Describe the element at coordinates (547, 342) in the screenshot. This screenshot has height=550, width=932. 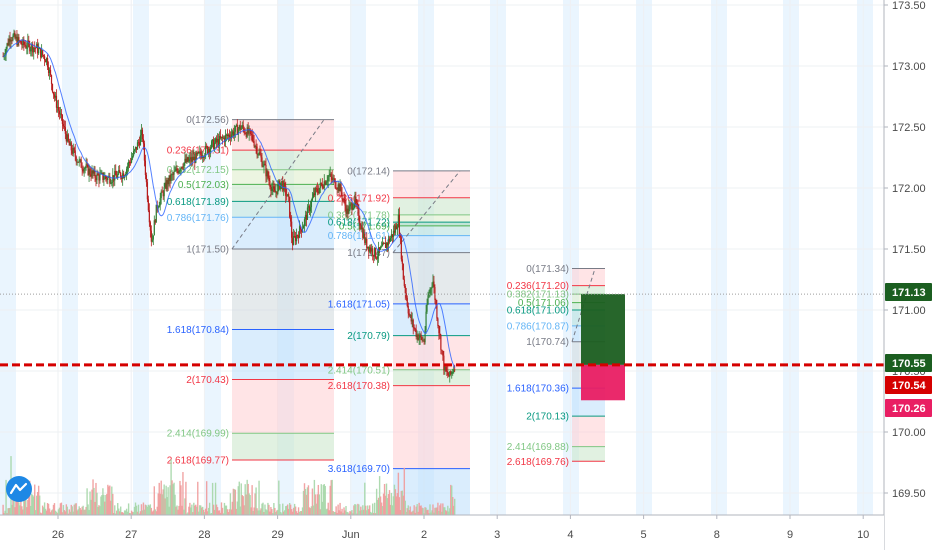
I see `fib-level-label: 1(170.74)` at that location.